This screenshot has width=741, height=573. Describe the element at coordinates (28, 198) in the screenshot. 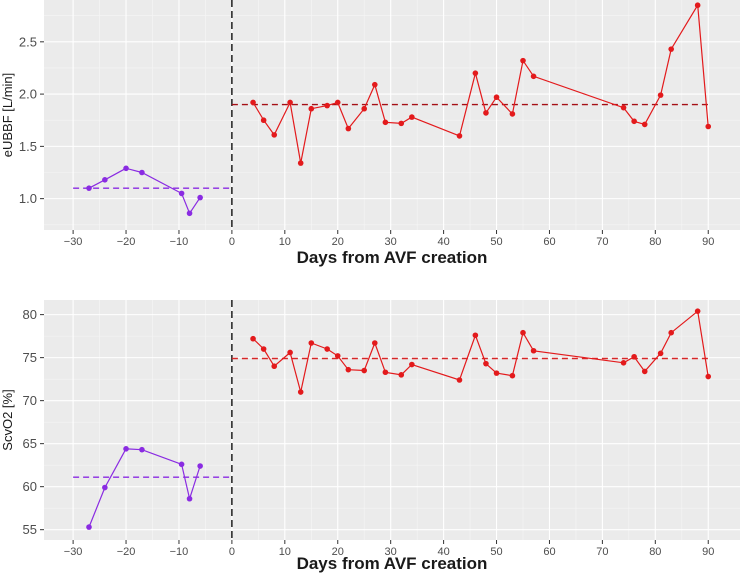

I see `eubbf-y-tick-label: 1.0` at that location.